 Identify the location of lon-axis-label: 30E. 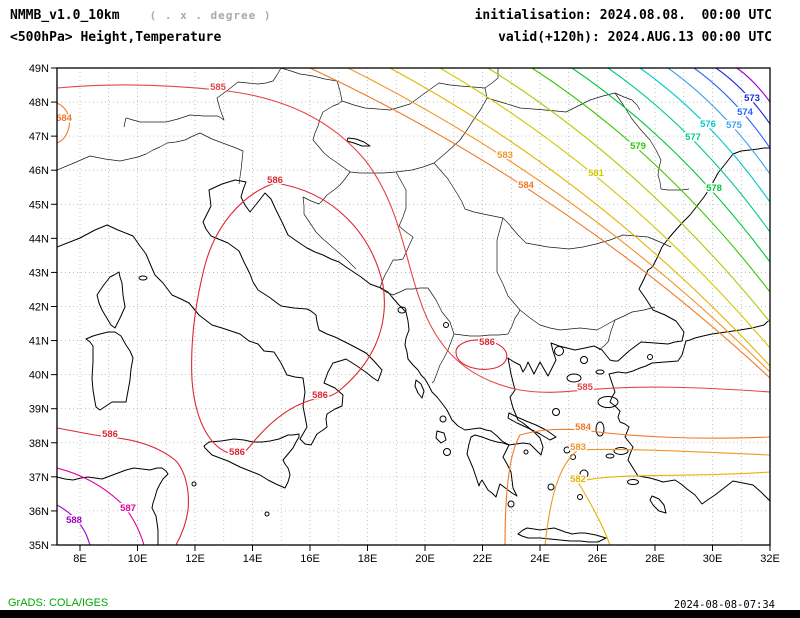
(713, 559).